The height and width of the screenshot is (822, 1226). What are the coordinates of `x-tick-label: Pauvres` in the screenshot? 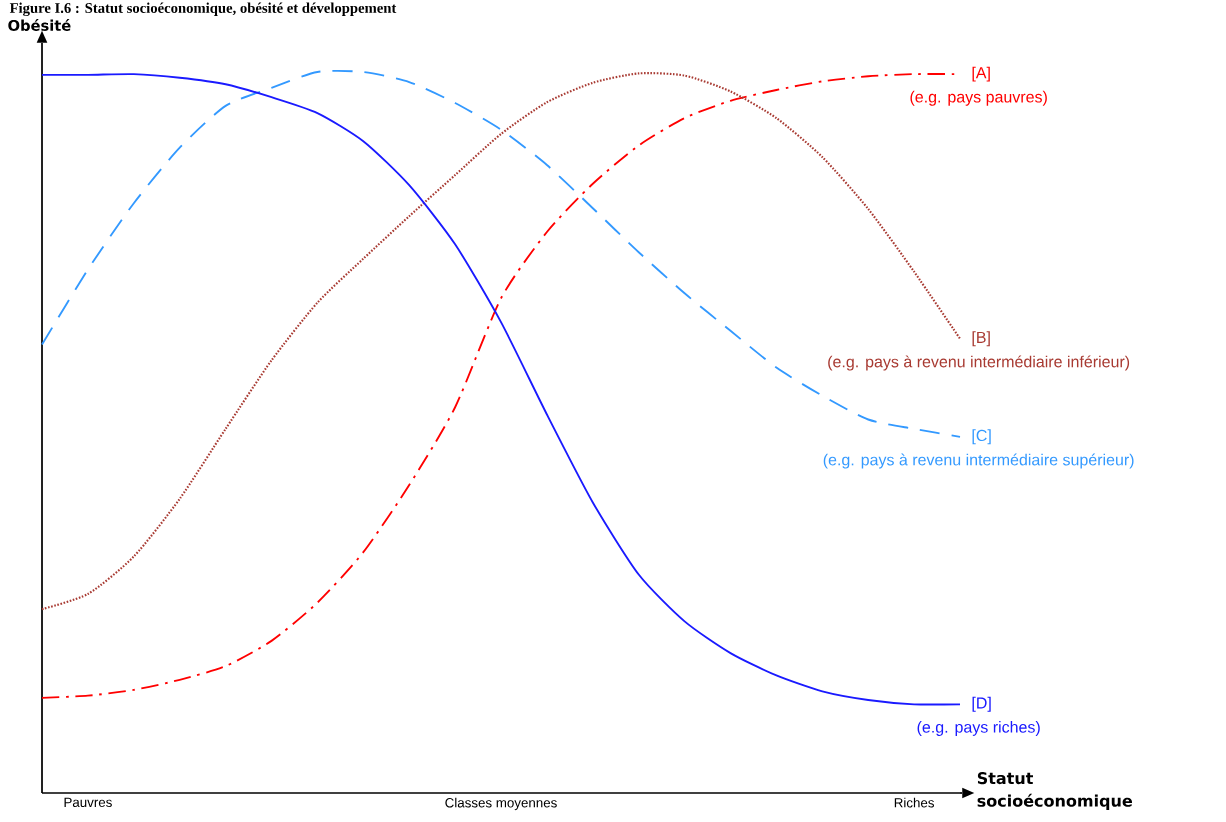 It's located at (88, 802).